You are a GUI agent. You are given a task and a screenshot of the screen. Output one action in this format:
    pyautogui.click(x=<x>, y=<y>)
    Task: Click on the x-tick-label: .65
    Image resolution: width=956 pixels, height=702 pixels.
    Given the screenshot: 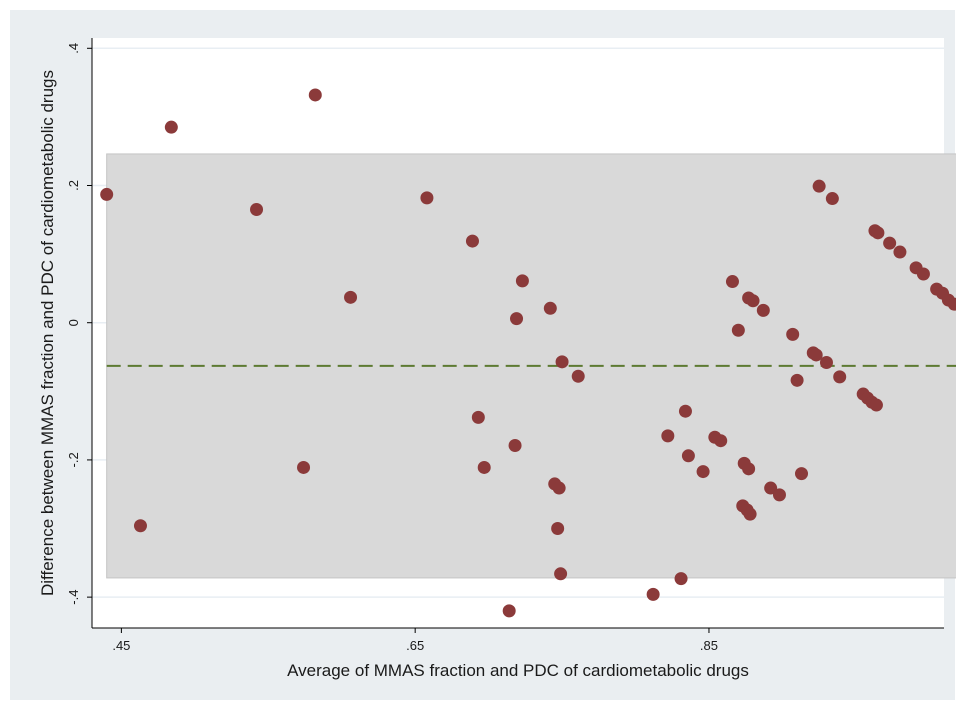 What is the action you would take?
    pyautogui.click(x=415, y=645)
    